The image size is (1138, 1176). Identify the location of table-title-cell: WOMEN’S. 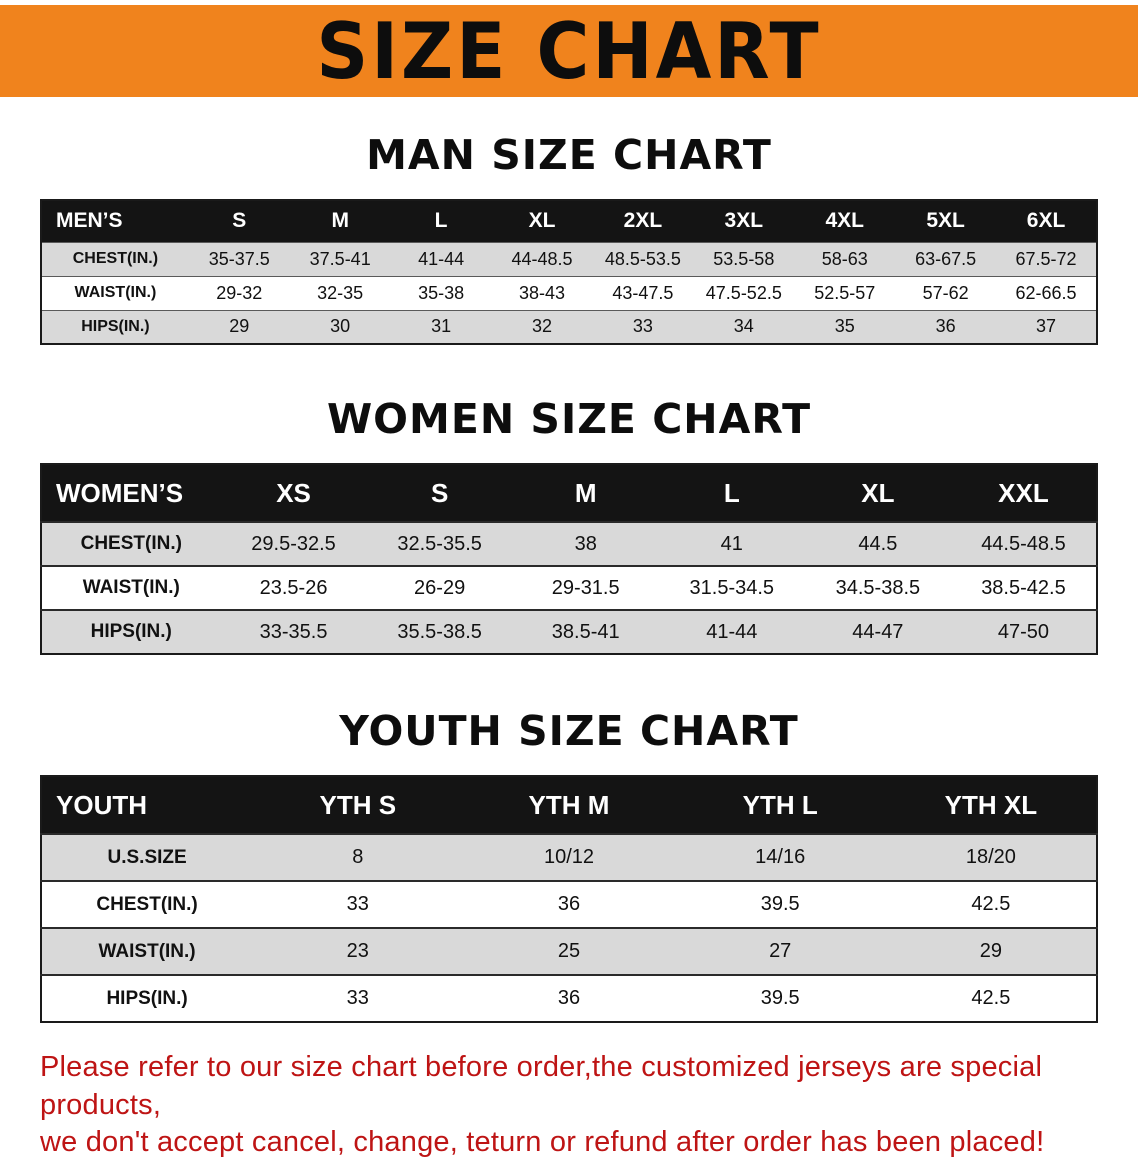
(131, 493).